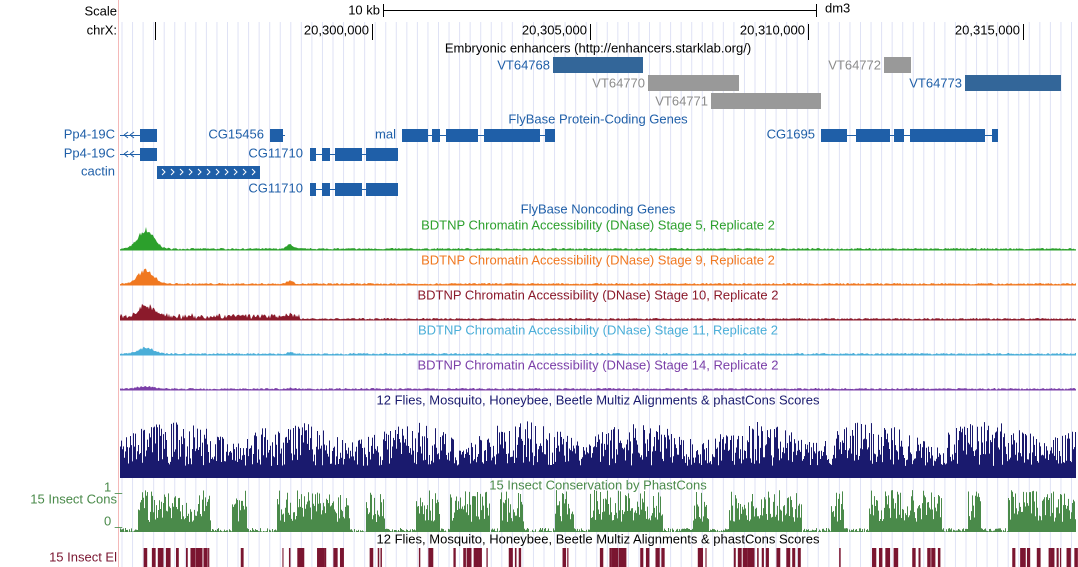 This screenshot has width=1078, height=567. Describe the element at coordinates (336, 29) in the screenshot. I see `position: 20,300,000` at that location.